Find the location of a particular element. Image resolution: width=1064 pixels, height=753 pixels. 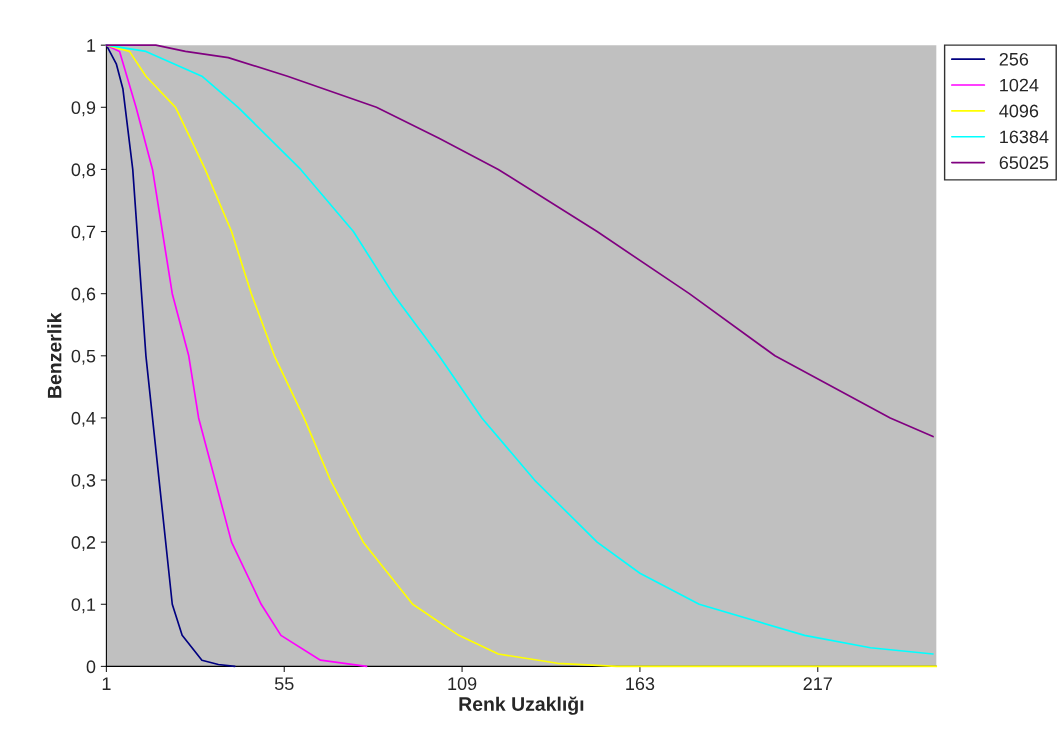

y-tick-label: 0,9 is located at coordinates (83, 109).